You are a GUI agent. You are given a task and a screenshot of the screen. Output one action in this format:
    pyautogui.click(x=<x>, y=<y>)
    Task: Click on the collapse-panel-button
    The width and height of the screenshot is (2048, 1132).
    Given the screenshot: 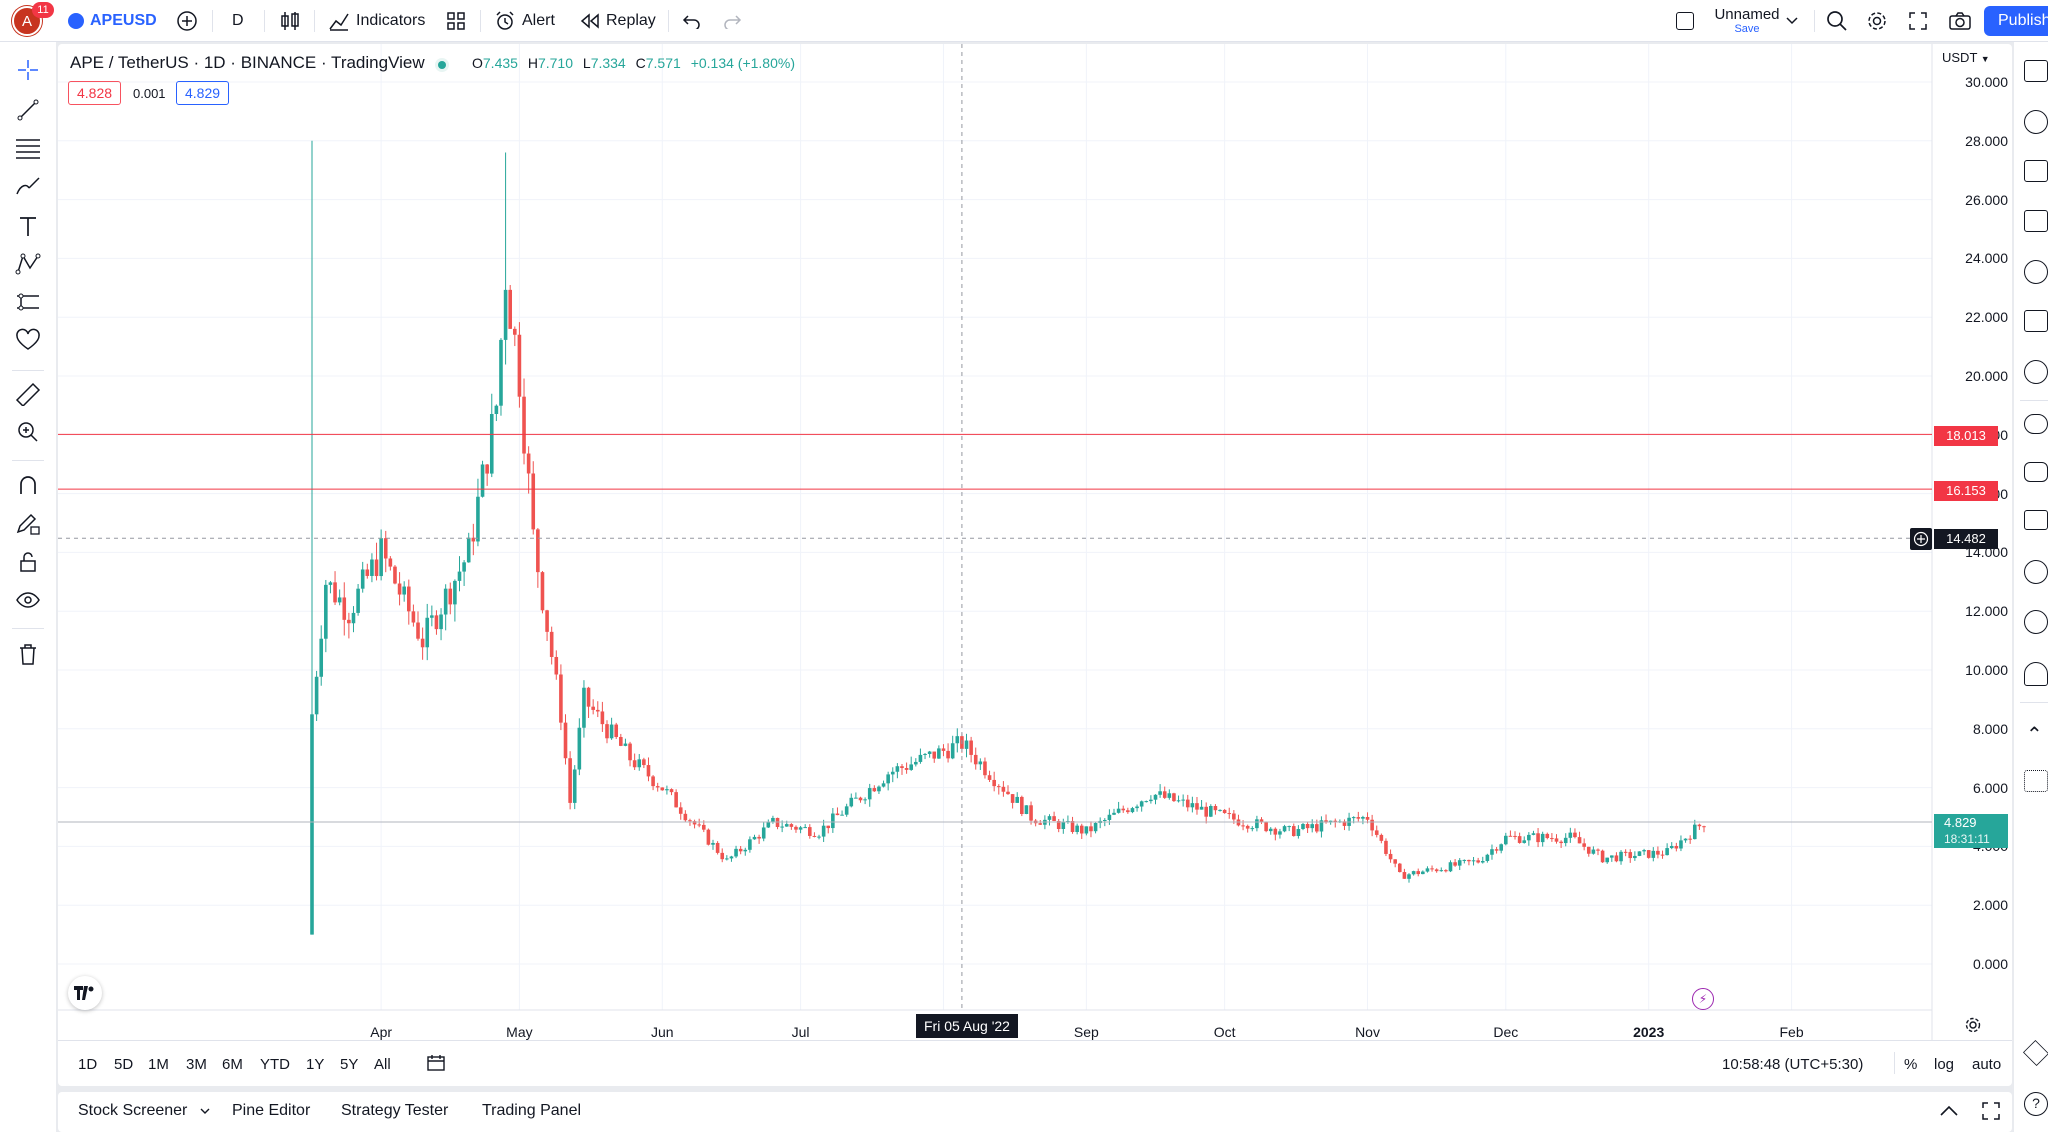 What is the action you would take?
    pyautogui.click(x=1949, y=1113)
    